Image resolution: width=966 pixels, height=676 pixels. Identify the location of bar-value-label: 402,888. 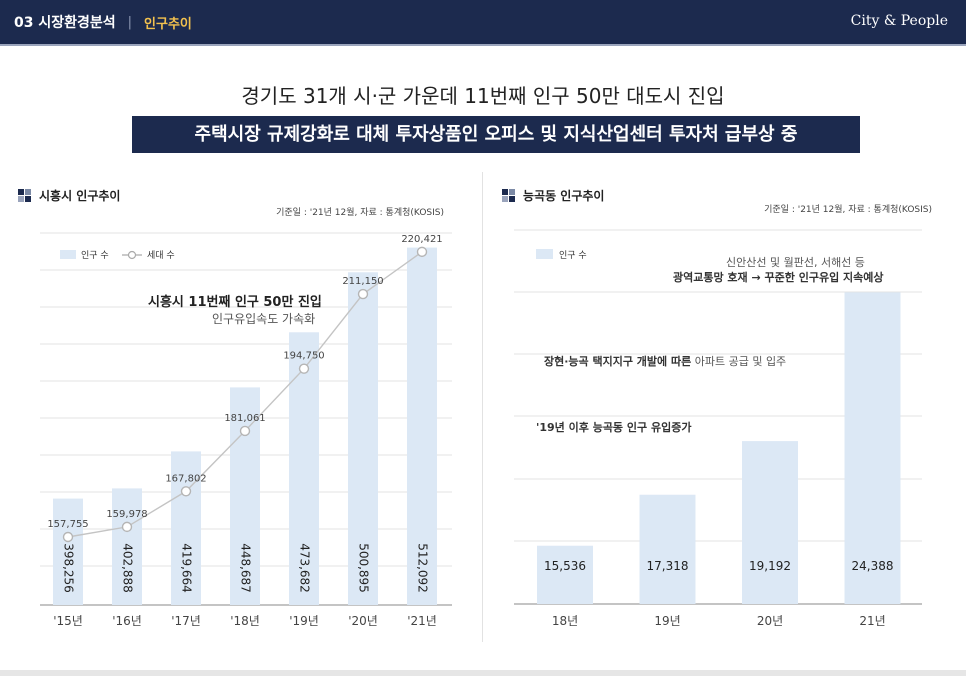
(128, 568).